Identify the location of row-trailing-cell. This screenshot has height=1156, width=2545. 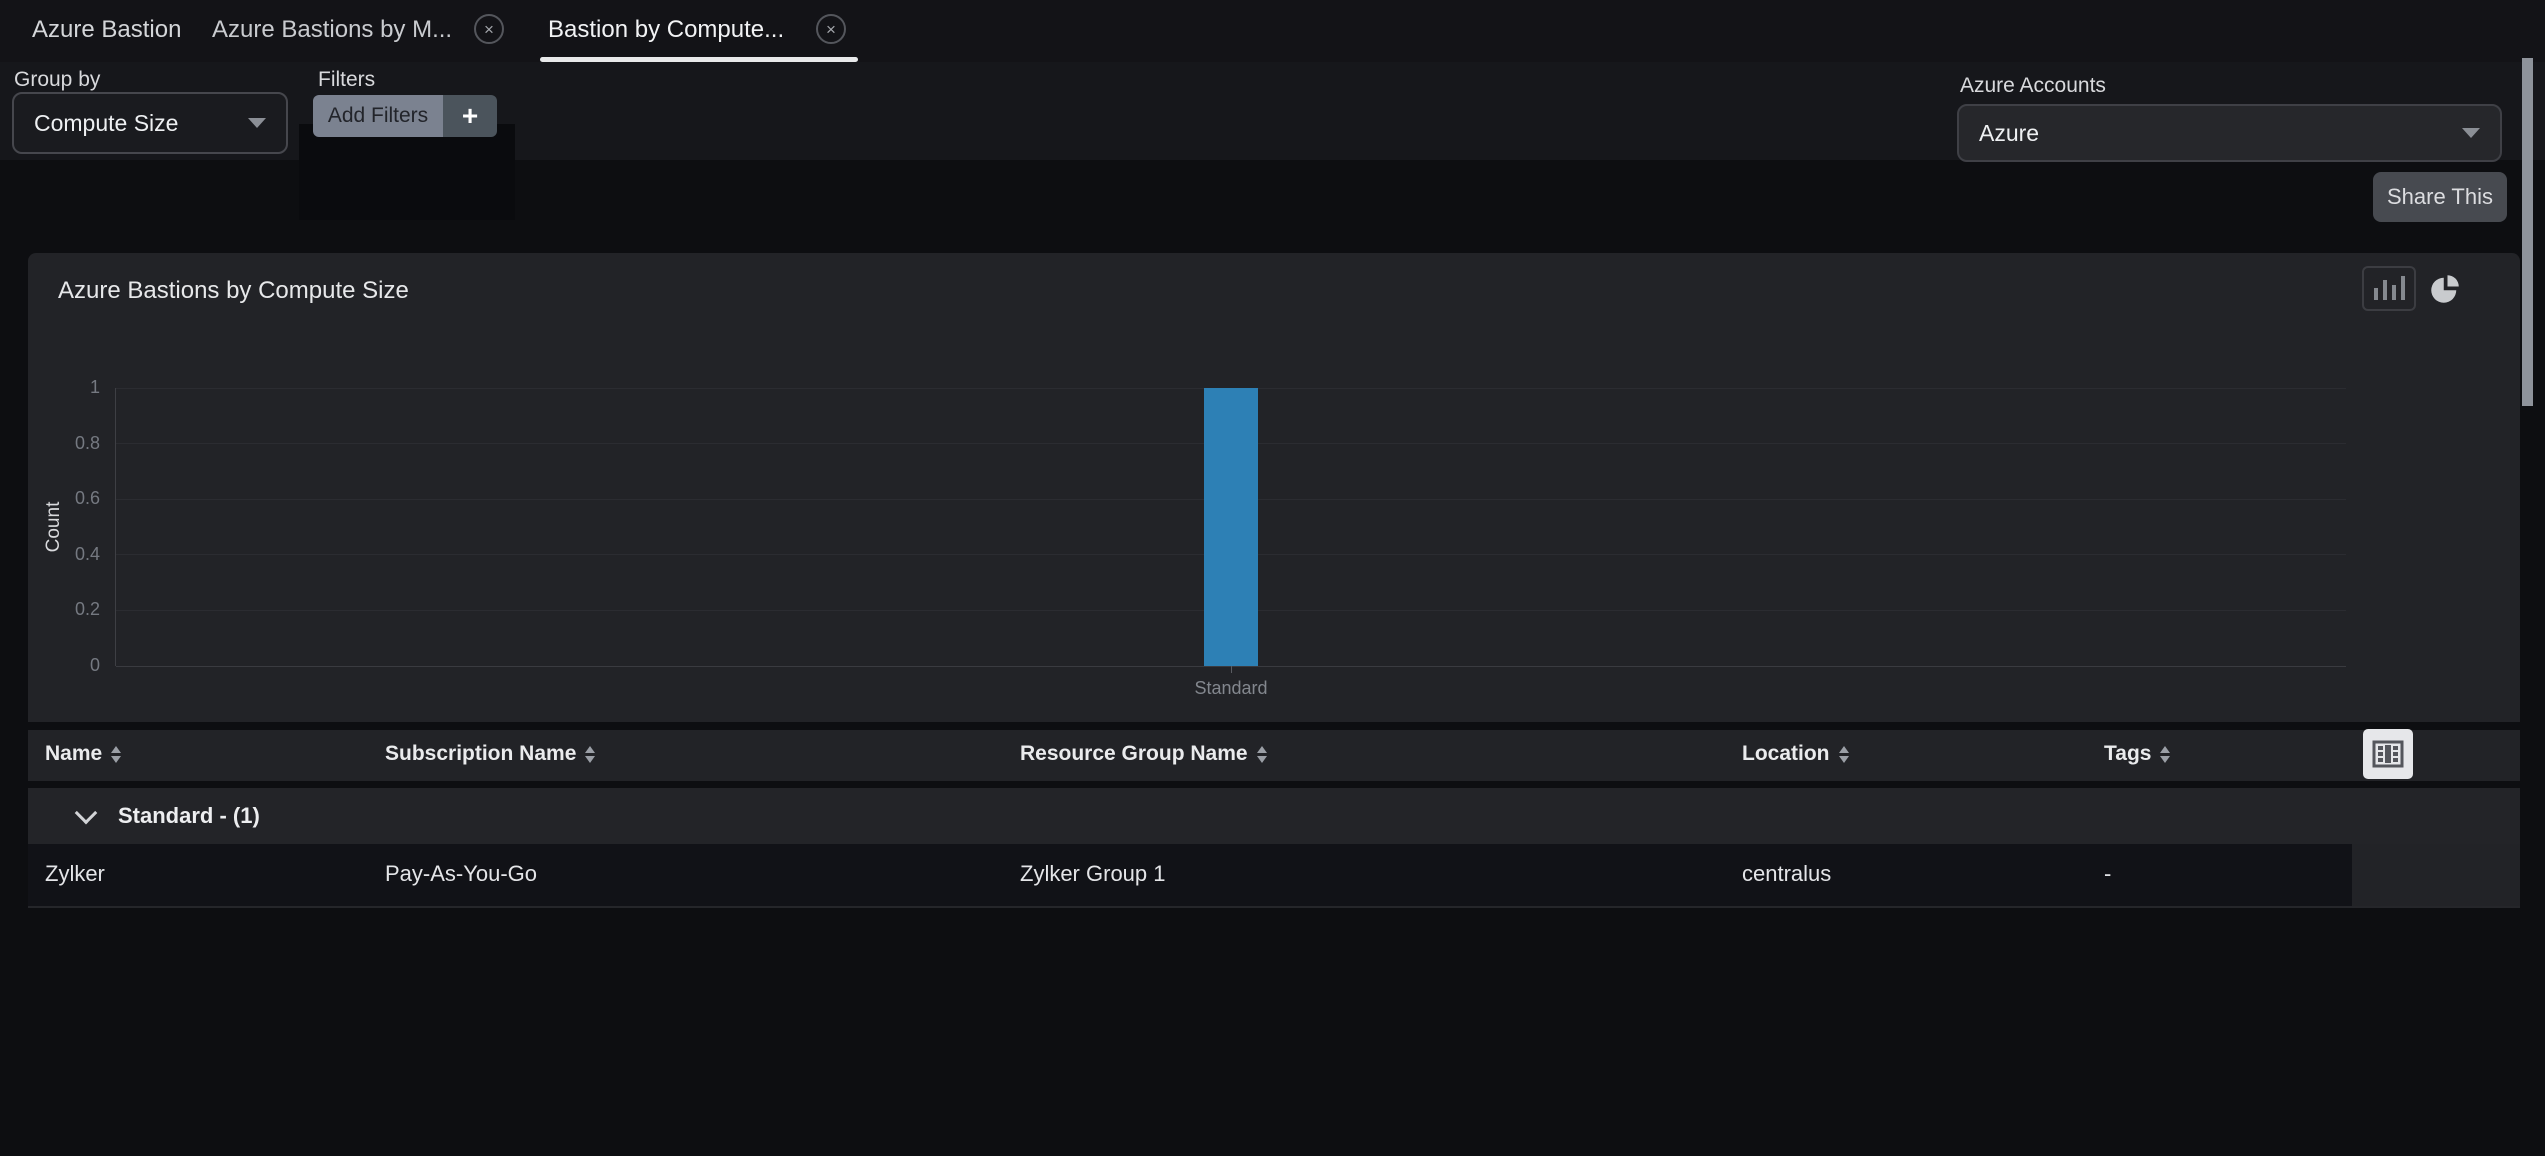
(2436, 875).